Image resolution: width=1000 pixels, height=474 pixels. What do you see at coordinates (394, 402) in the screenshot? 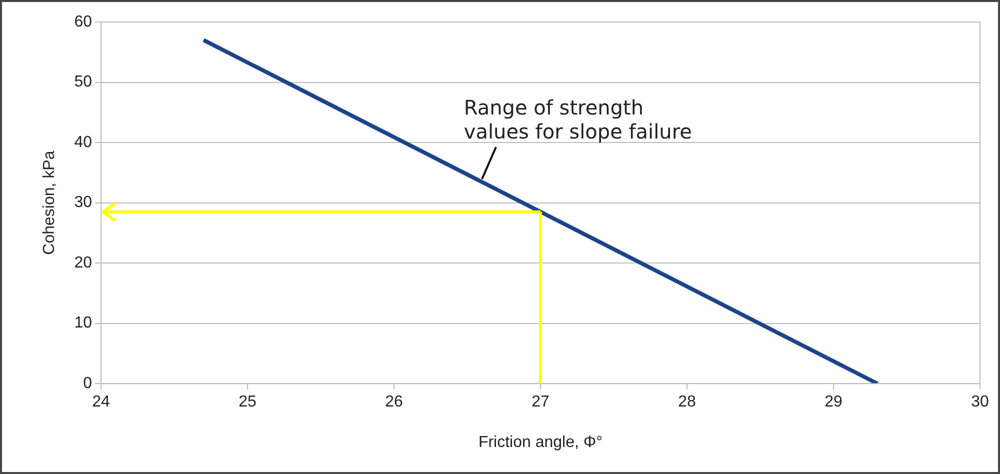
I see `x-tick-label: 26` at bounding box center [394, 402].